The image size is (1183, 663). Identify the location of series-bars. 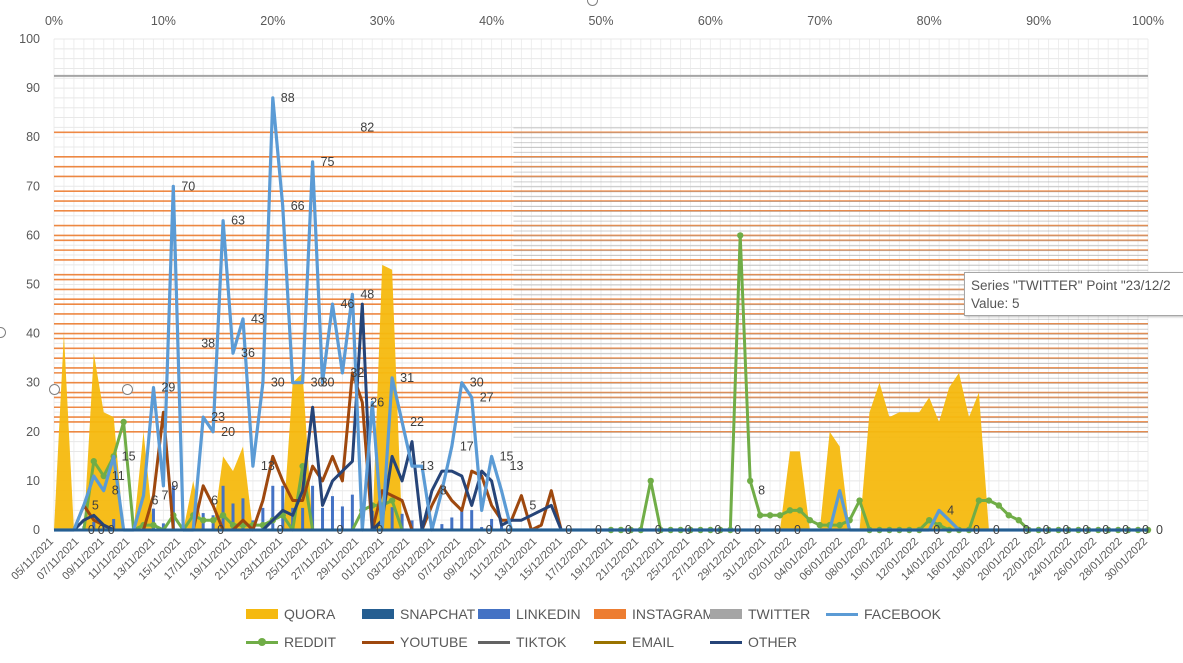
(293, 507).